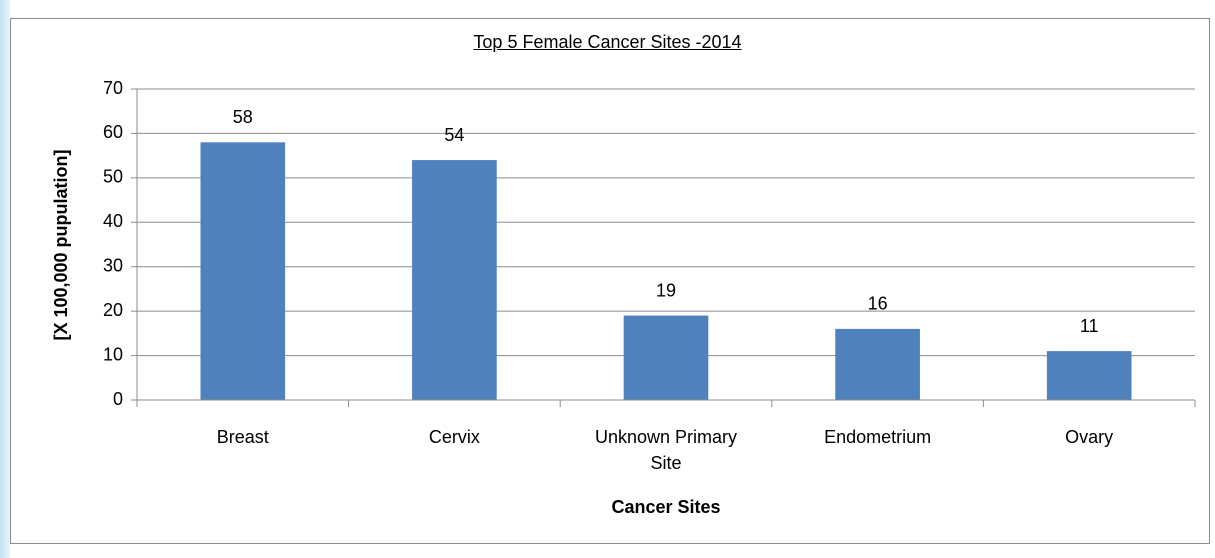 This screenshot has height=558, width=1215. What do you see at coordinates (607, 42) in the screenshot?
I see `chart-title: Top 5 Female Cancer Sites -2014` at bounding box center [607, 42].